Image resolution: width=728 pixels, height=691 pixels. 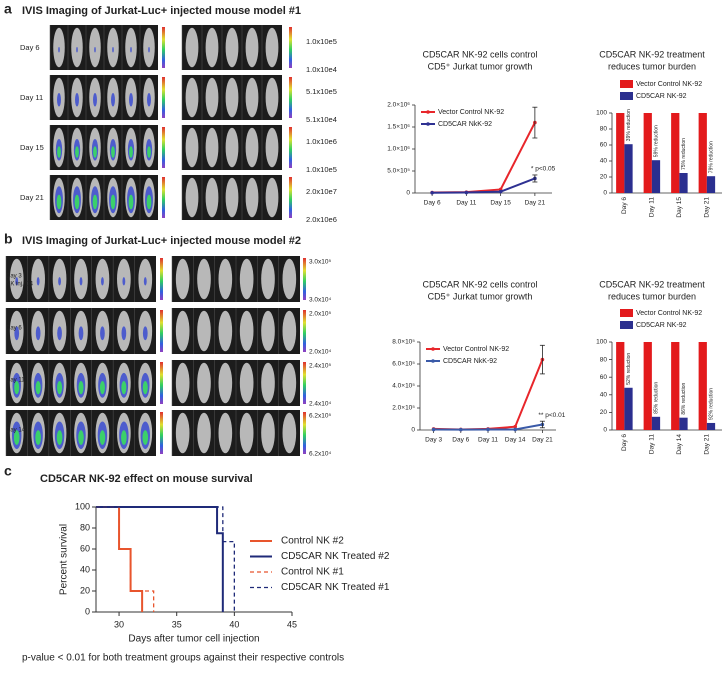 I want to click on chart-title: CD5CAR NK-92 cells control, so click(x=479, y=54).